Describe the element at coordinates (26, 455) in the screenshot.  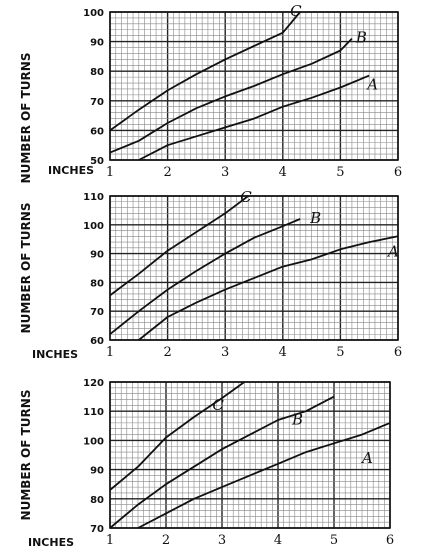
I see `y-axis-label-3: NUMBER OF TURNS` at that location.